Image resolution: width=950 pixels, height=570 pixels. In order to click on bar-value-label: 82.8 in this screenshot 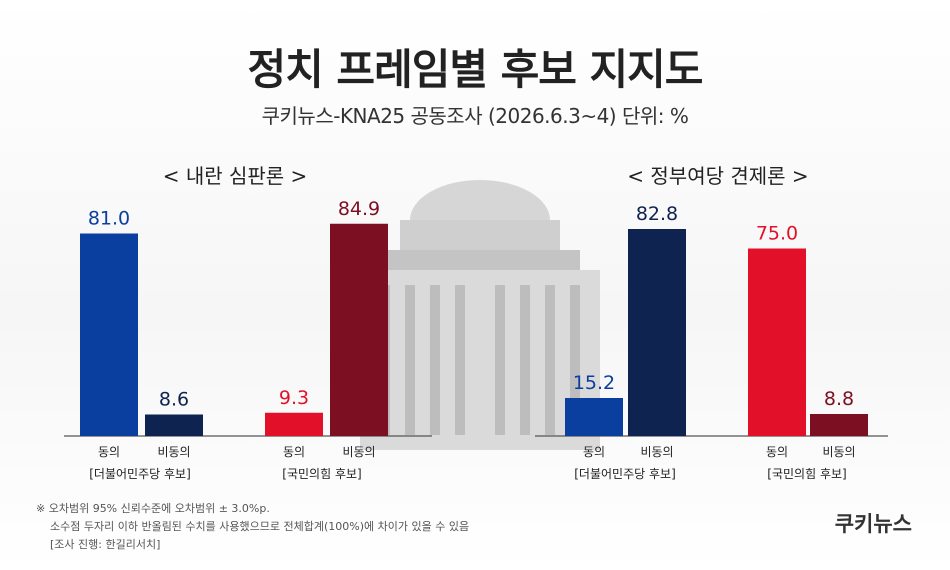, I will do `click(657, 214)`.